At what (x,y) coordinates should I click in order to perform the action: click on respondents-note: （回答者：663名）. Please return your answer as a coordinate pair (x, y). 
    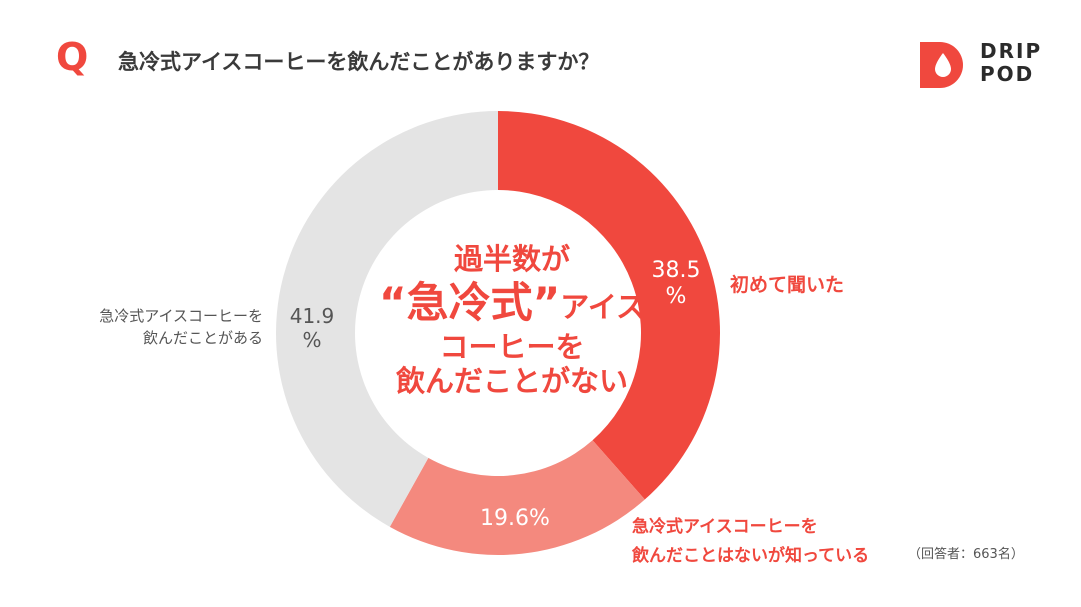
    Looking at the image, I should click on (966, 554).